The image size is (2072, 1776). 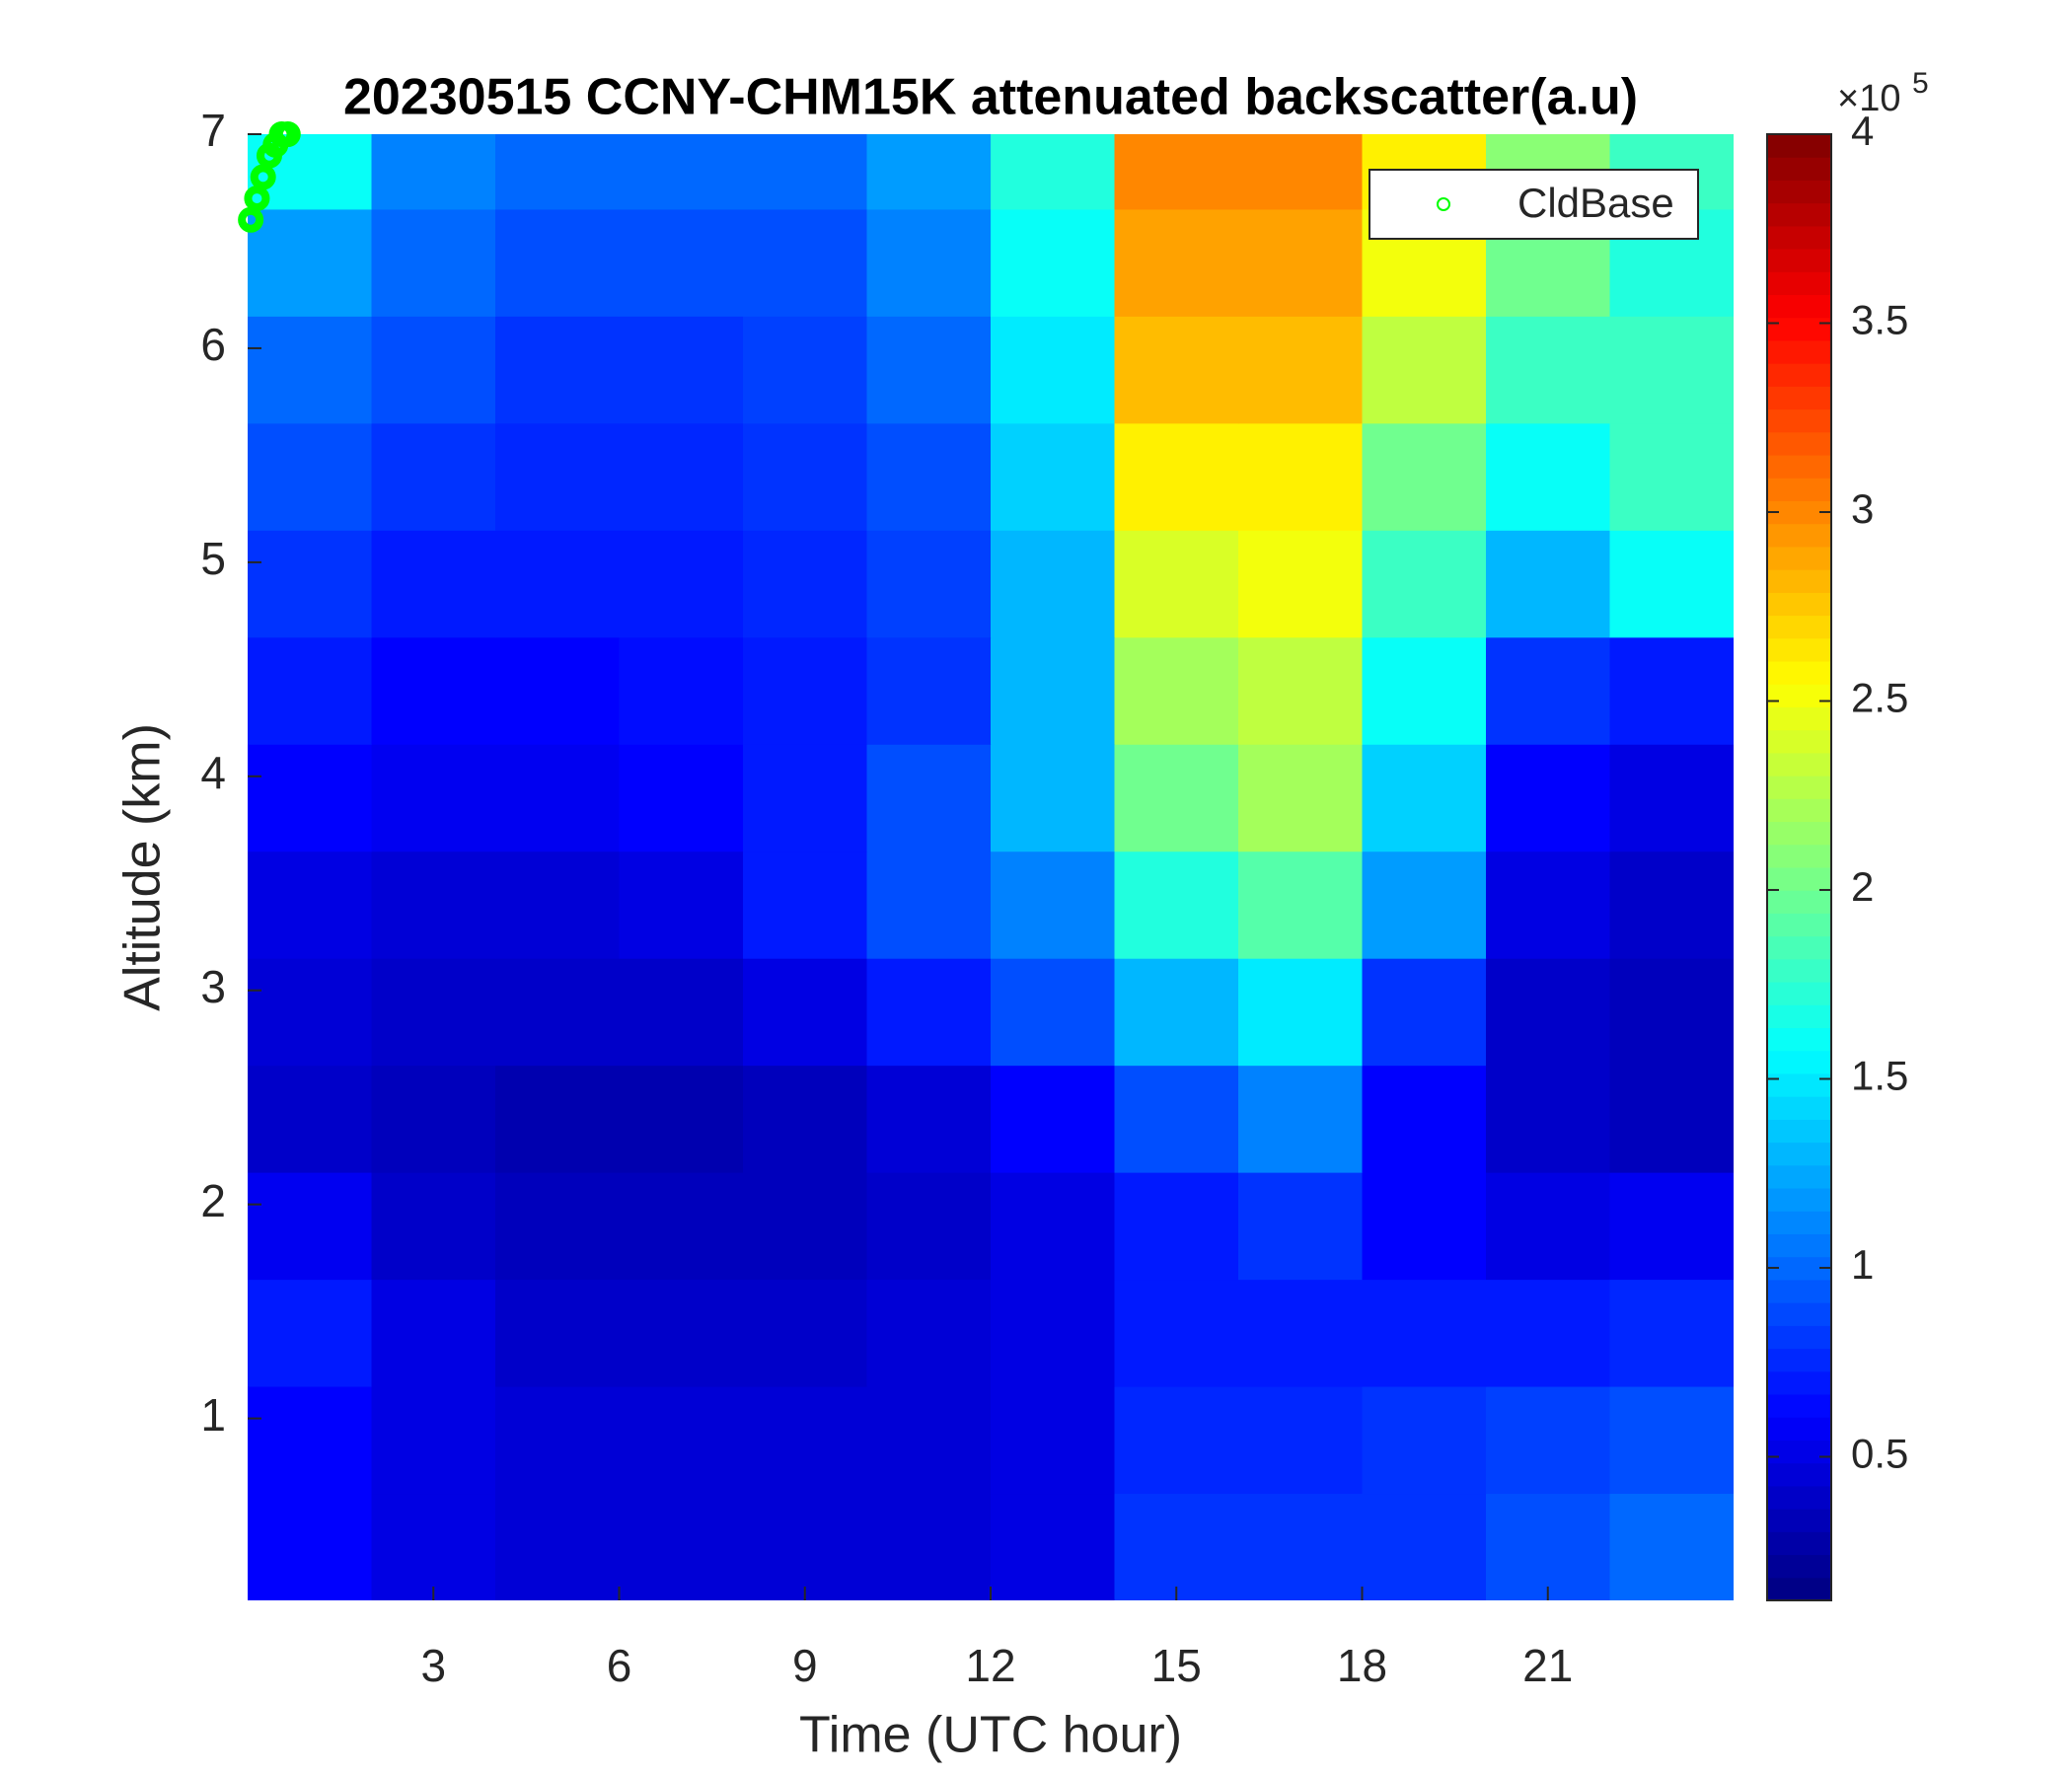 What do you see at coordinates (805, 1666) in the screenshot?
I see `x-tick-label: 9` at bounding box center [805, 1666].